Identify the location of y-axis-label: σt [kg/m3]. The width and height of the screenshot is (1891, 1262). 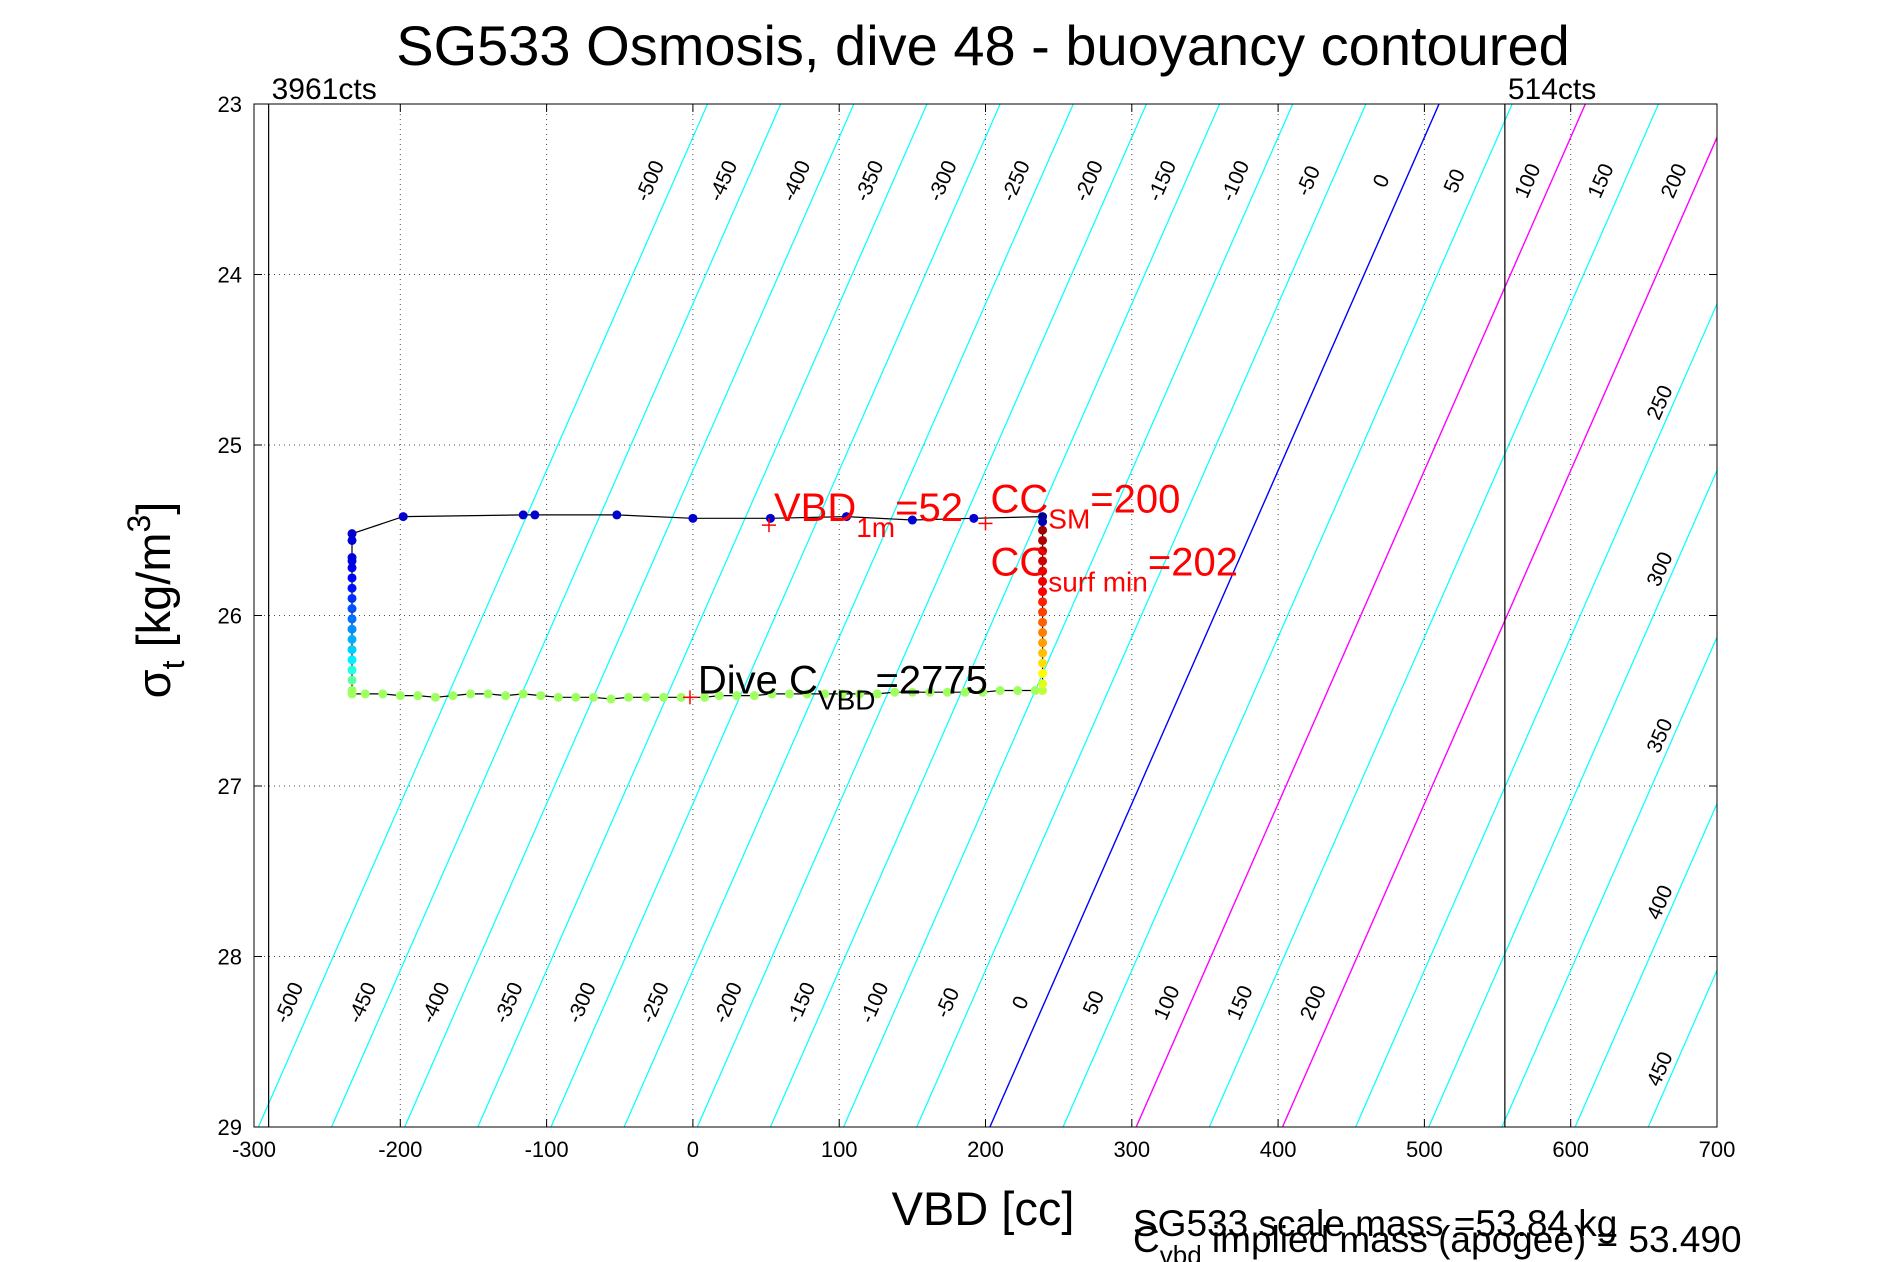
(156, 600).